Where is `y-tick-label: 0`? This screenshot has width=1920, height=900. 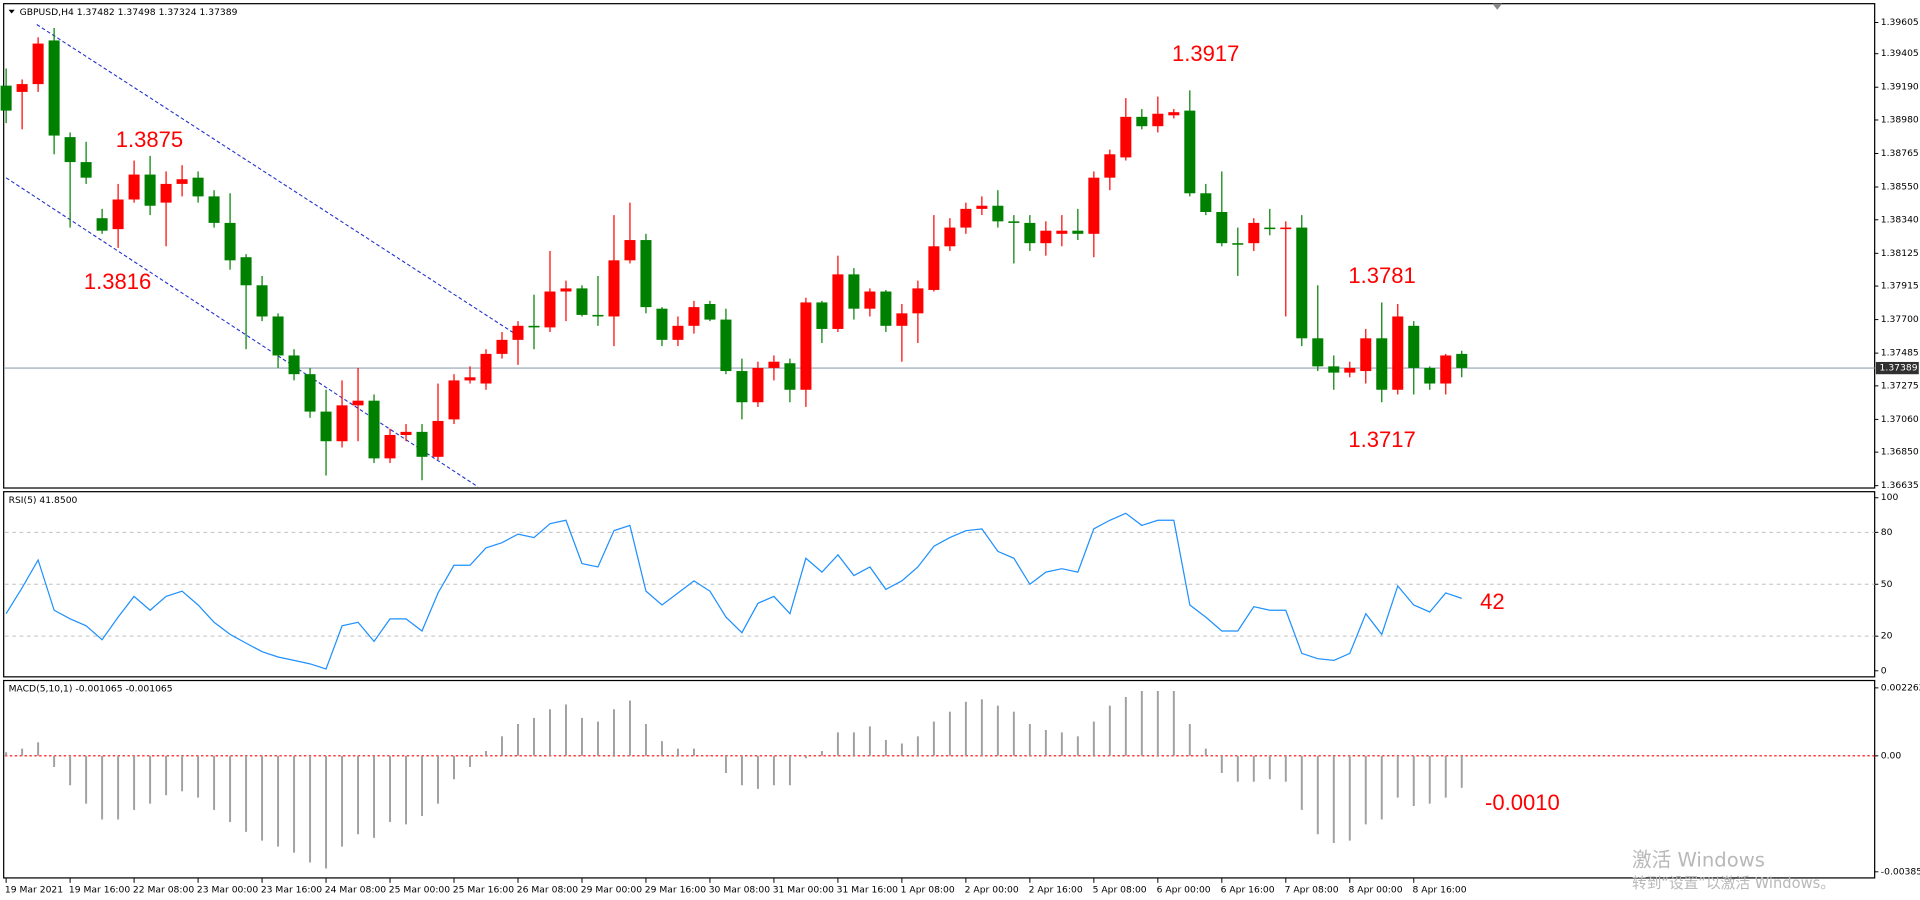 y-tick-label: 0 is located at coordinates (1884, 670).